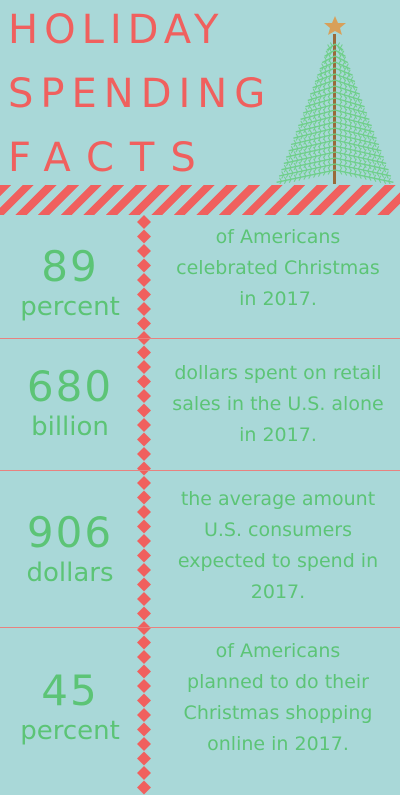 The width and height of the screenshot is (400, 795). What do you see at coordinates (278, 373) in the screenshot?
I see `fact-2-desc-line: dollars spent on retail` at bounding box center [278, 373].